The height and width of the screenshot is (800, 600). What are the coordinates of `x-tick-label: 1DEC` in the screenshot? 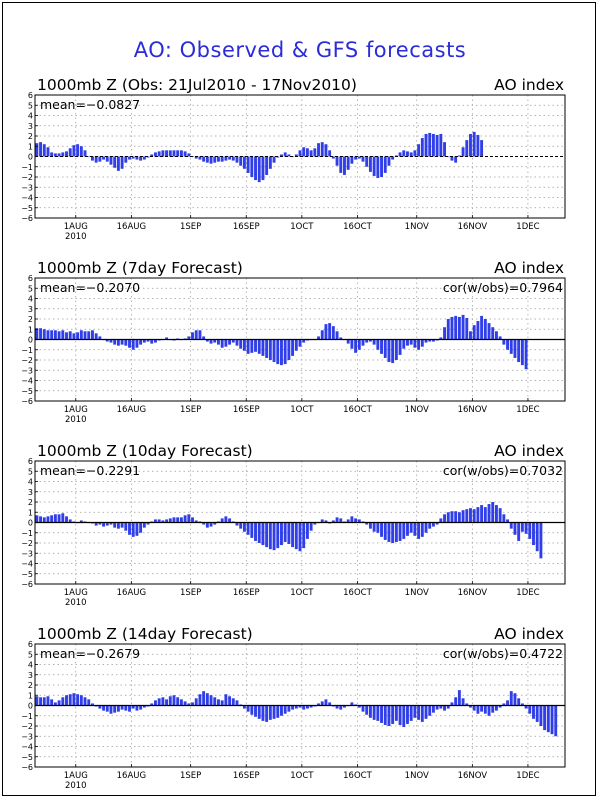 It's located at (527, 410).